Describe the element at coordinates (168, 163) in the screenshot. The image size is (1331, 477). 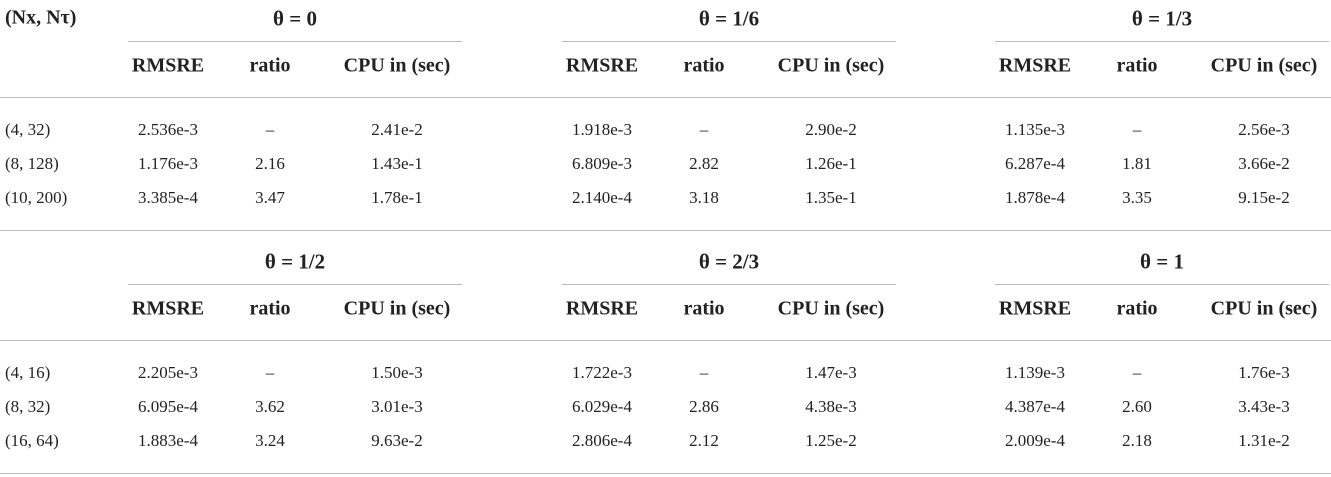
I see `cell: 1.176e-3` at that location.